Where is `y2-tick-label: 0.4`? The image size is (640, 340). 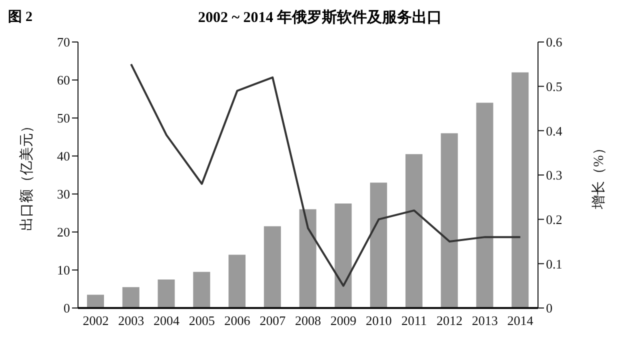 y2-tick-label: 0.4 is located at coordinates (554, 130).